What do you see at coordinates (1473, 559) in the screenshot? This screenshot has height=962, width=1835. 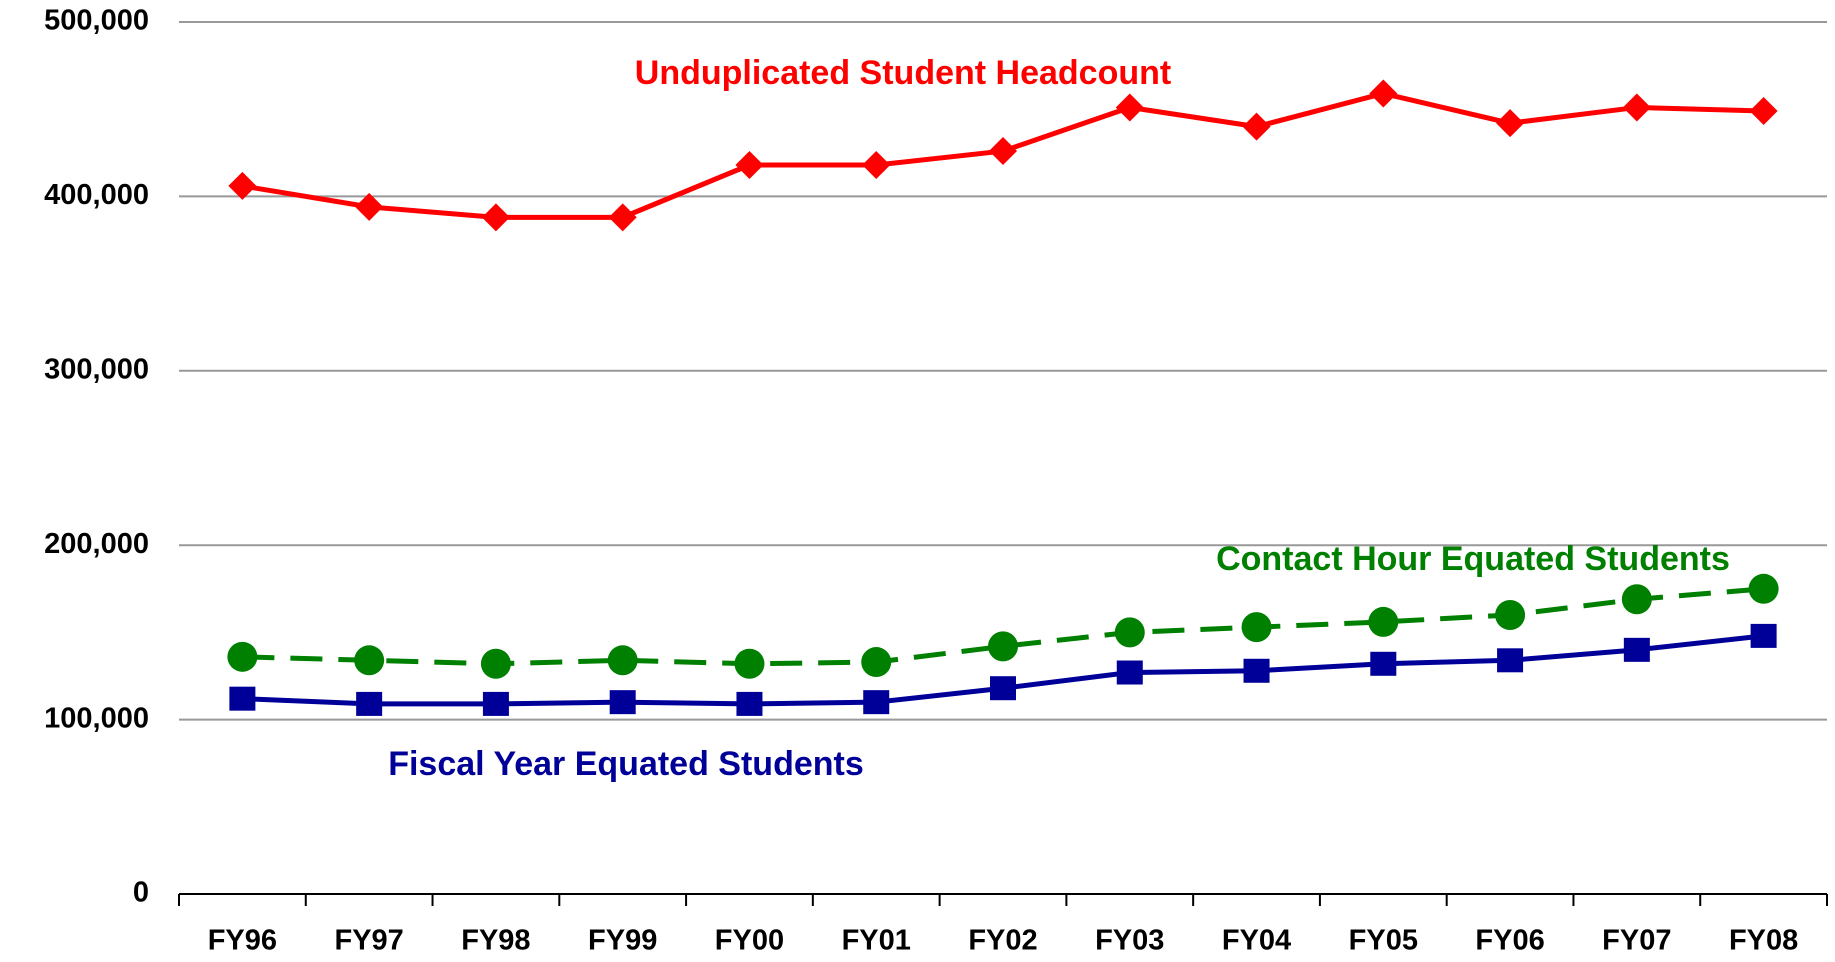 I see `series-label: Contact Hour Equated Students` at bounding box center [1473, 559].